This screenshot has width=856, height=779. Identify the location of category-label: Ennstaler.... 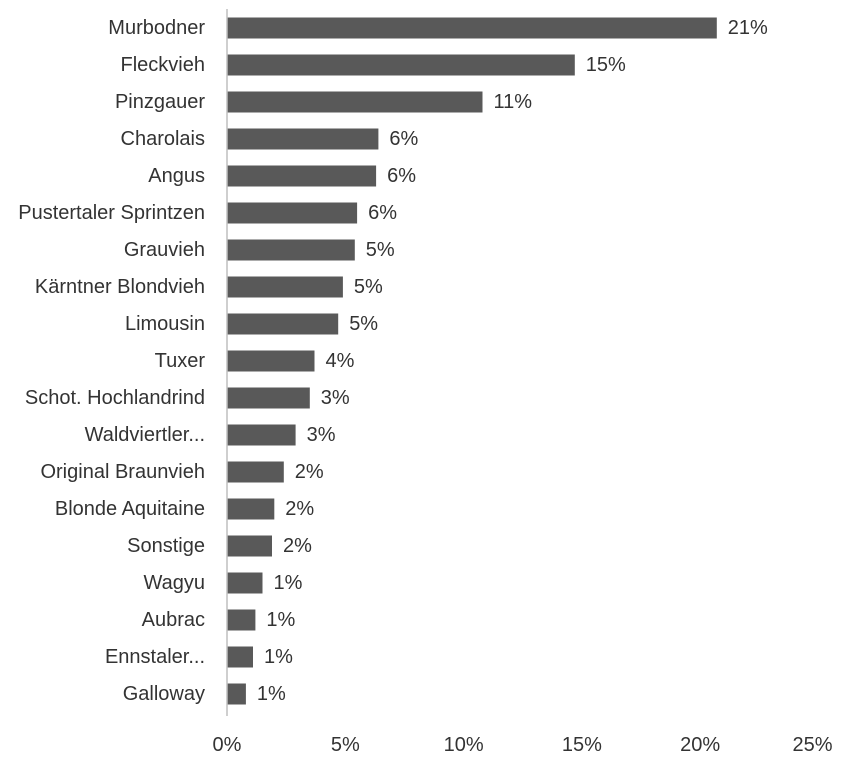
(155, 657).